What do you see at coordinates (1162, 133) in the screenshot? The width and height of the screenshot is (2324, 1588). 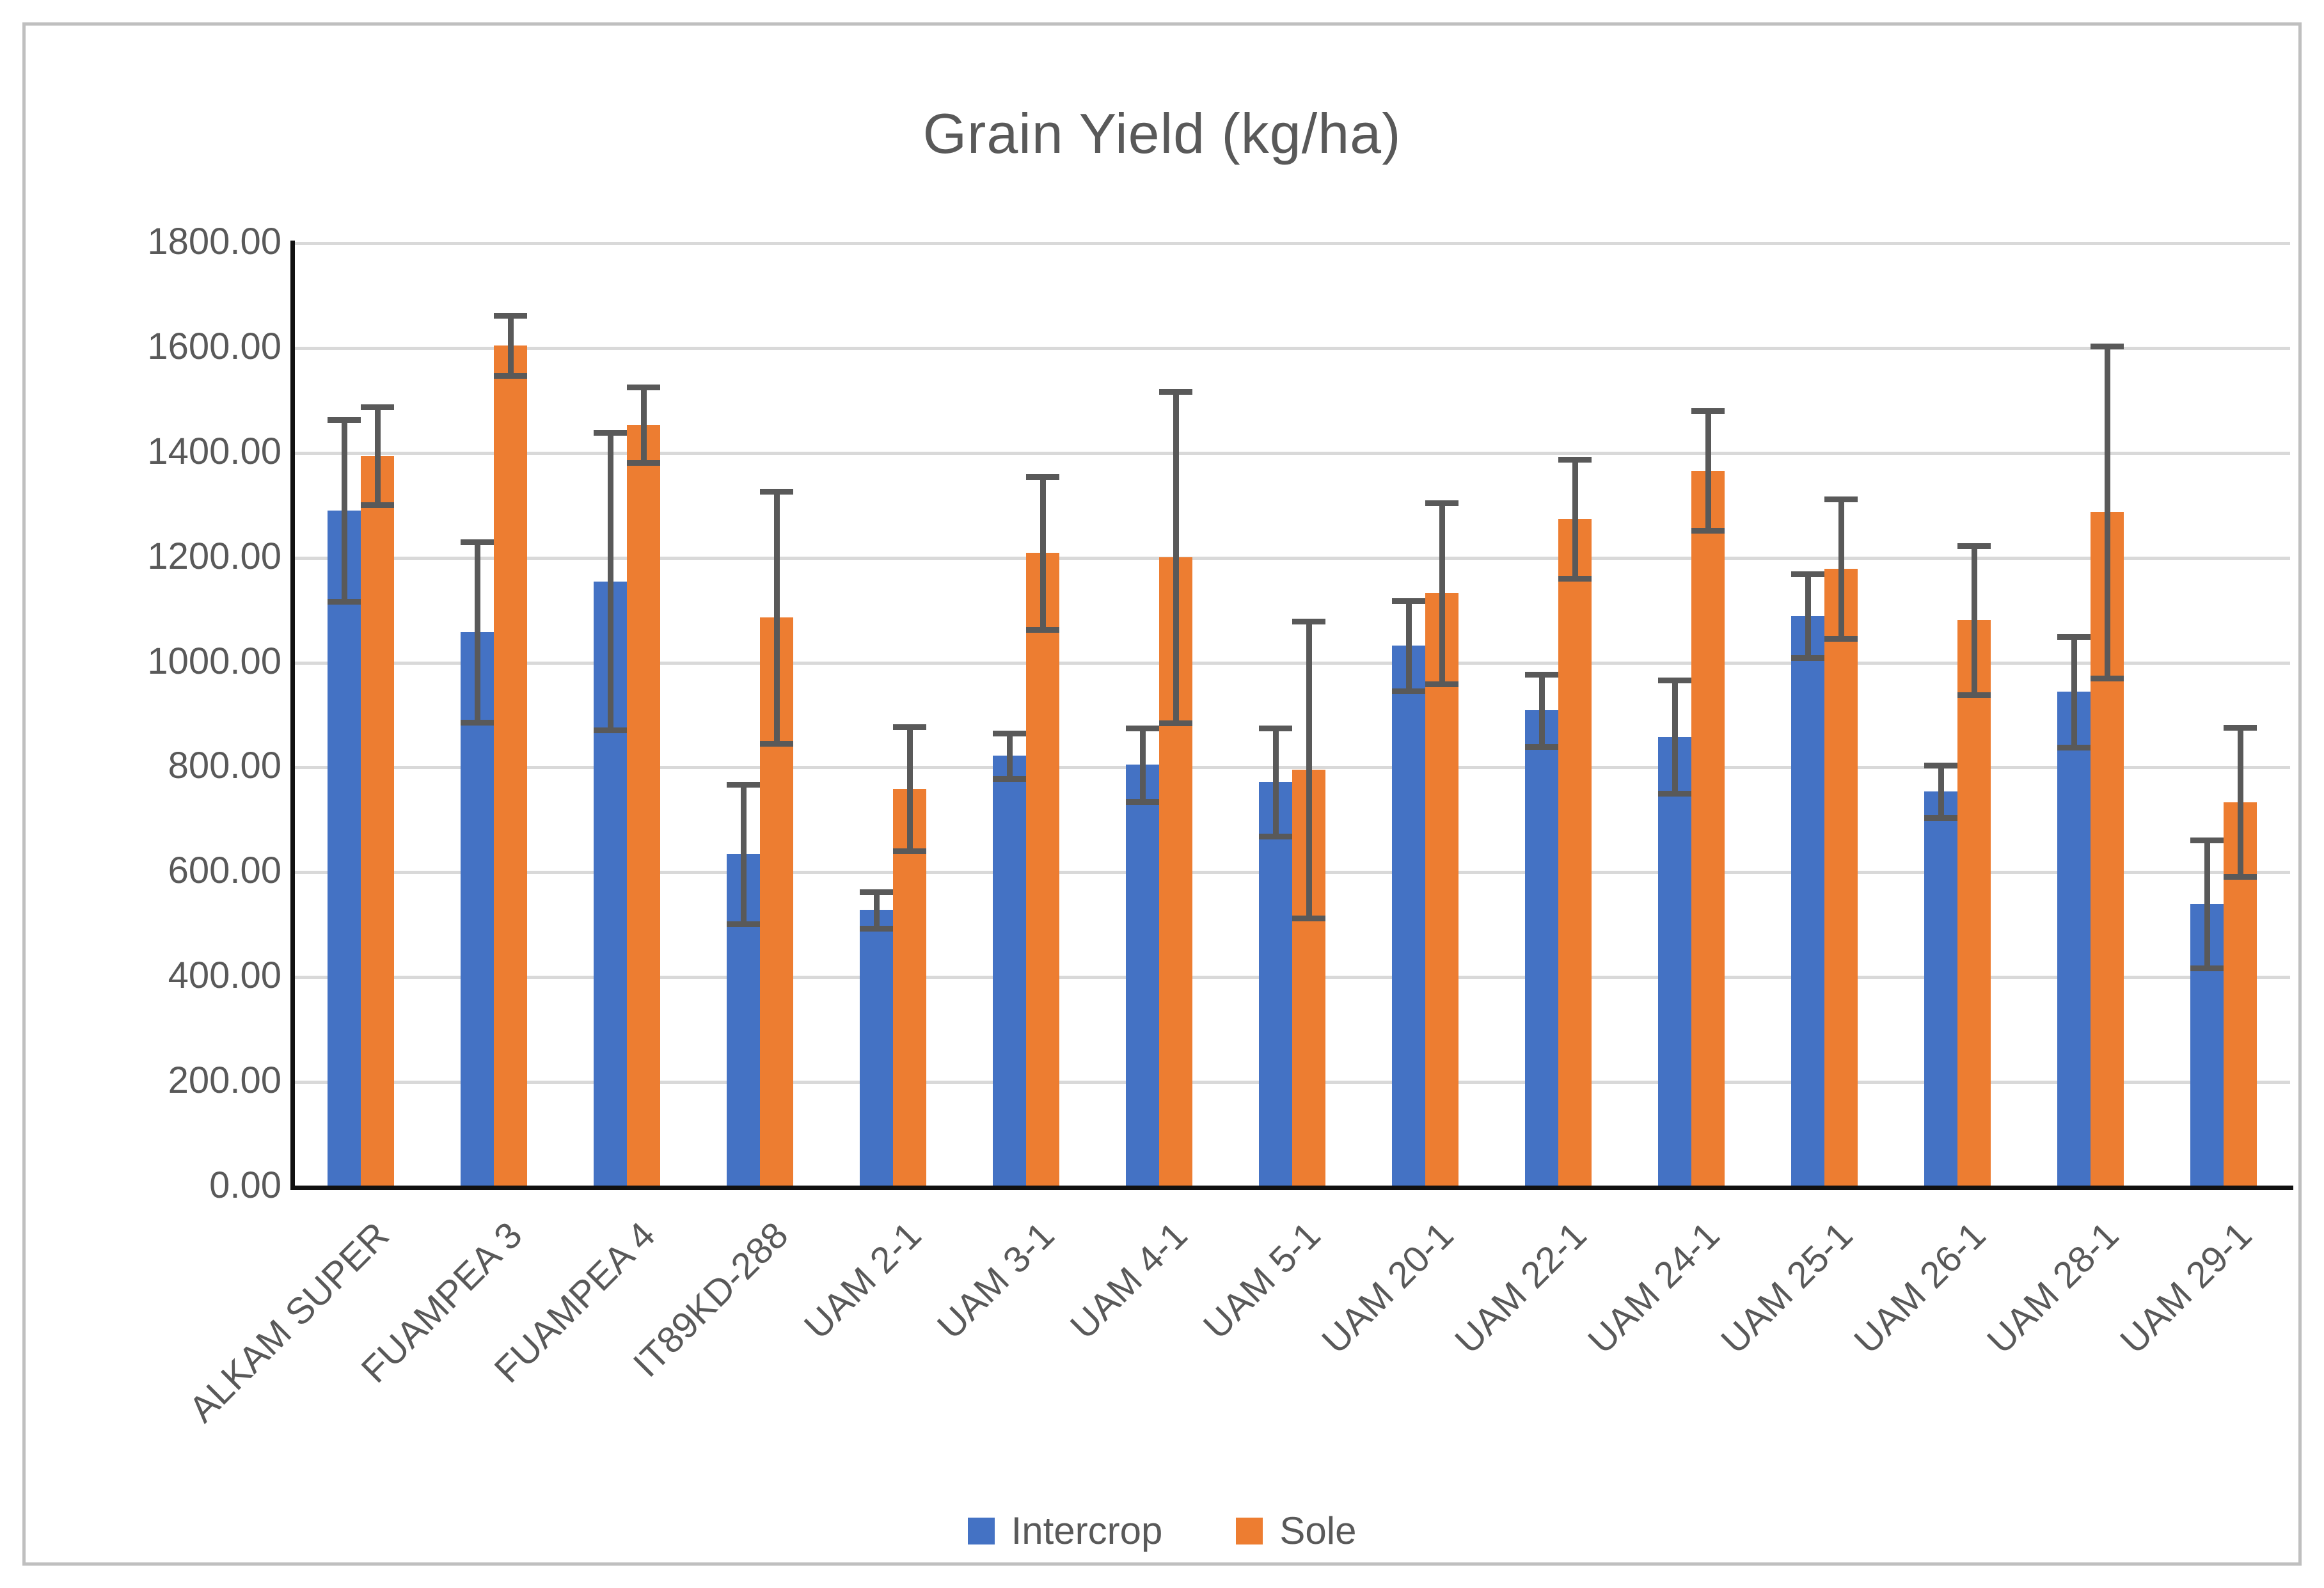 I see `chart-title: Grain Yield (kg/ha)` at bounding box center [1162, 133].